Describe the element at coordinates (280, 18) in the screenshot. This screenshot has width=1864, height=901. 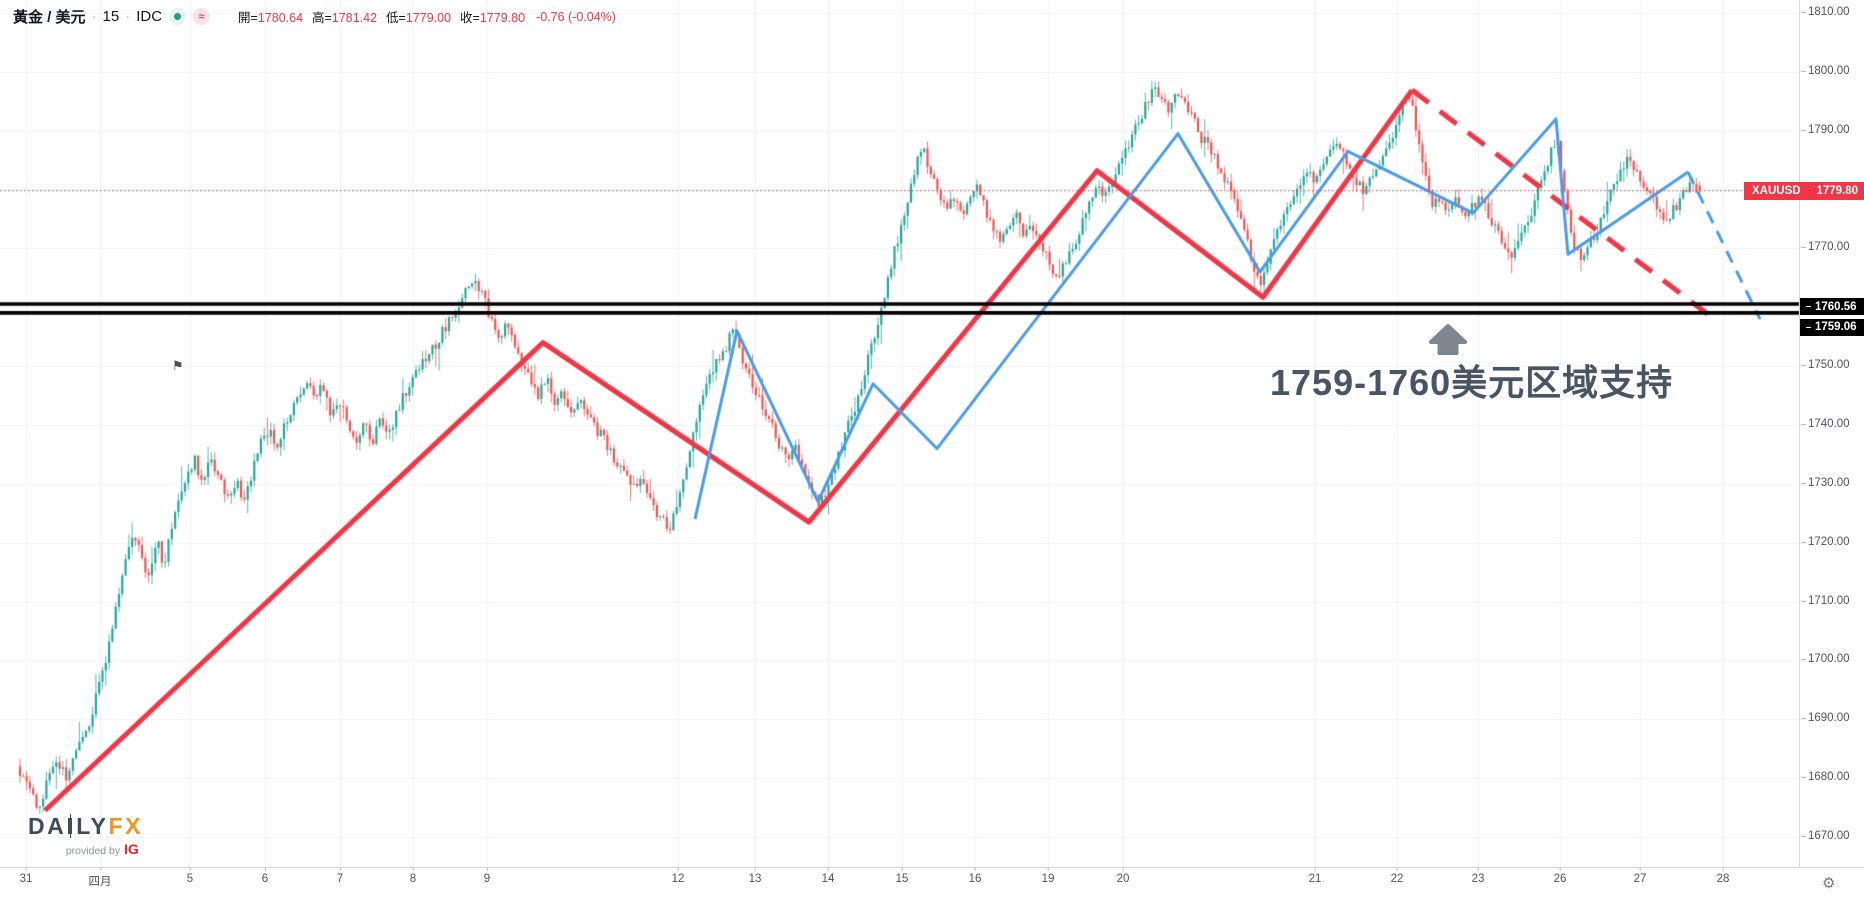
I see `open-value: 1780.64` at that location.